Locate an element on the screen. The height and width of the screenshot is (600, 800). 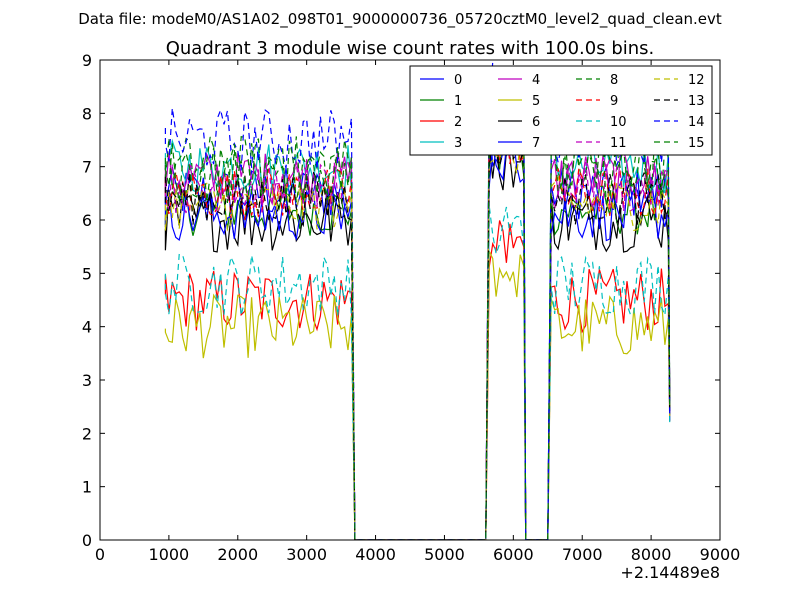
y-tick-label: 9 is located at coordinates (87, 60).